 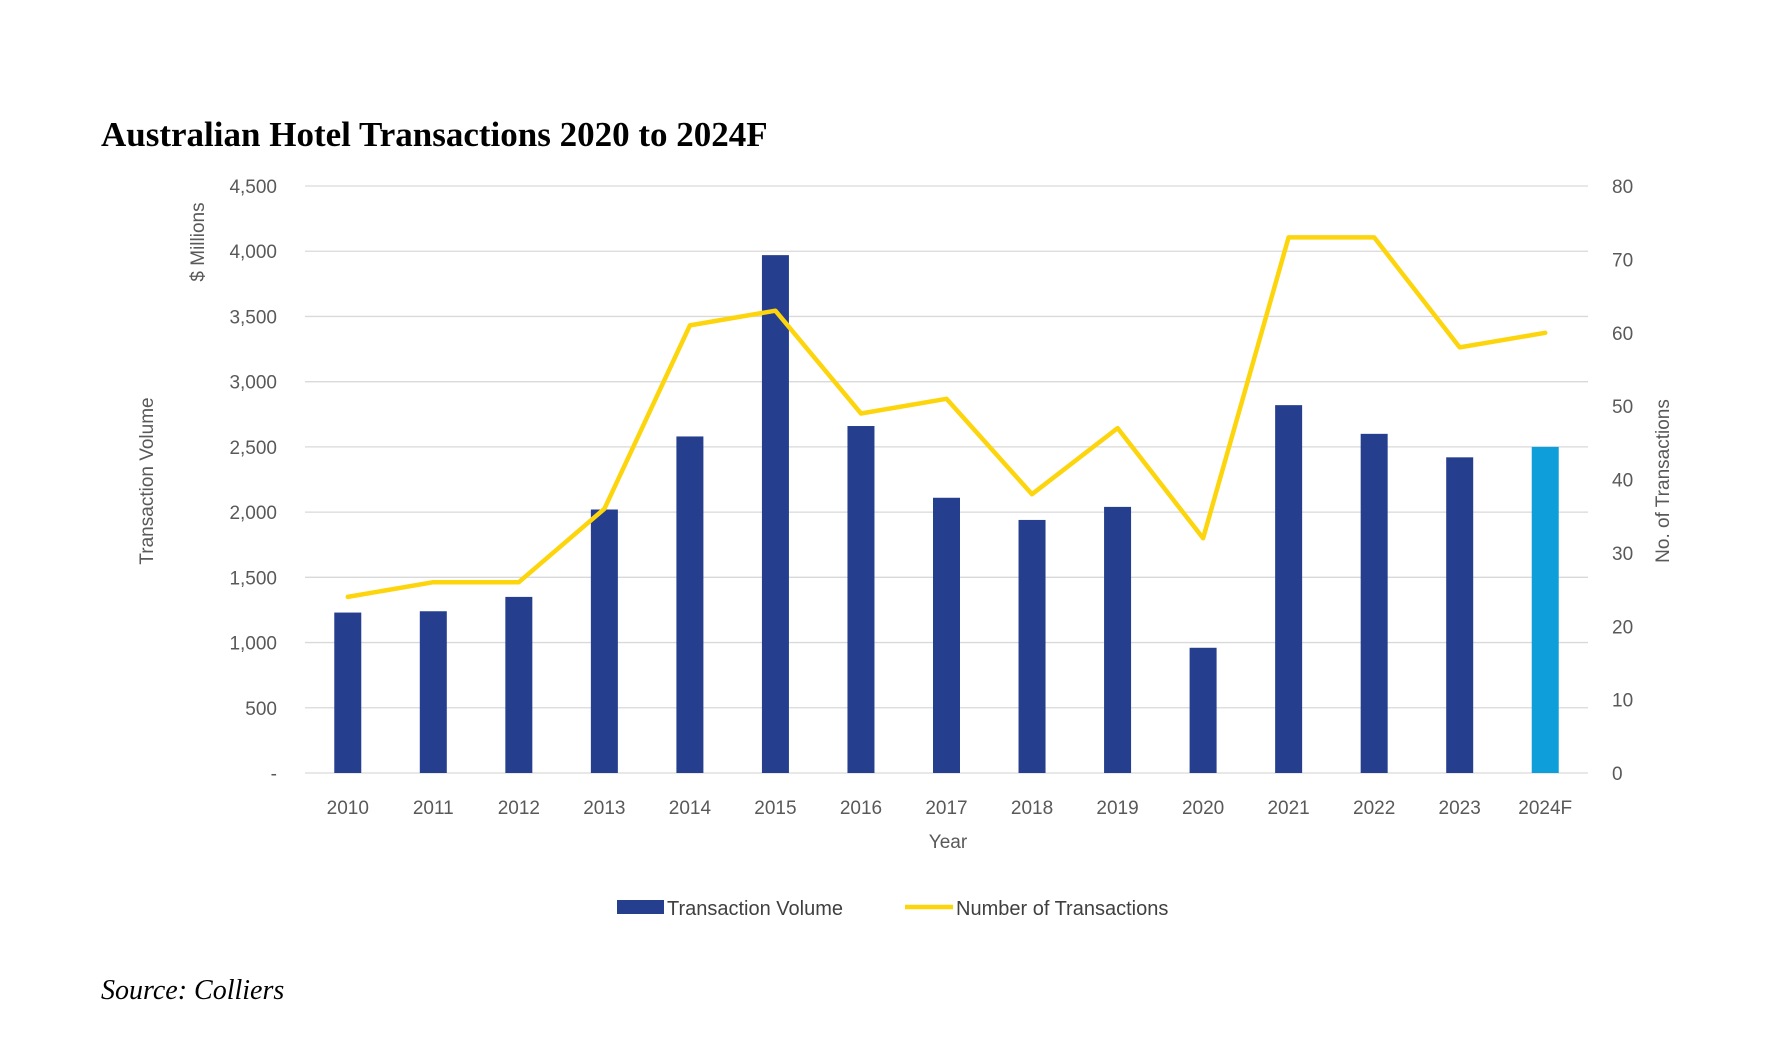 I want to click on right-tick-label: 0, so click(x=1617, y=774).